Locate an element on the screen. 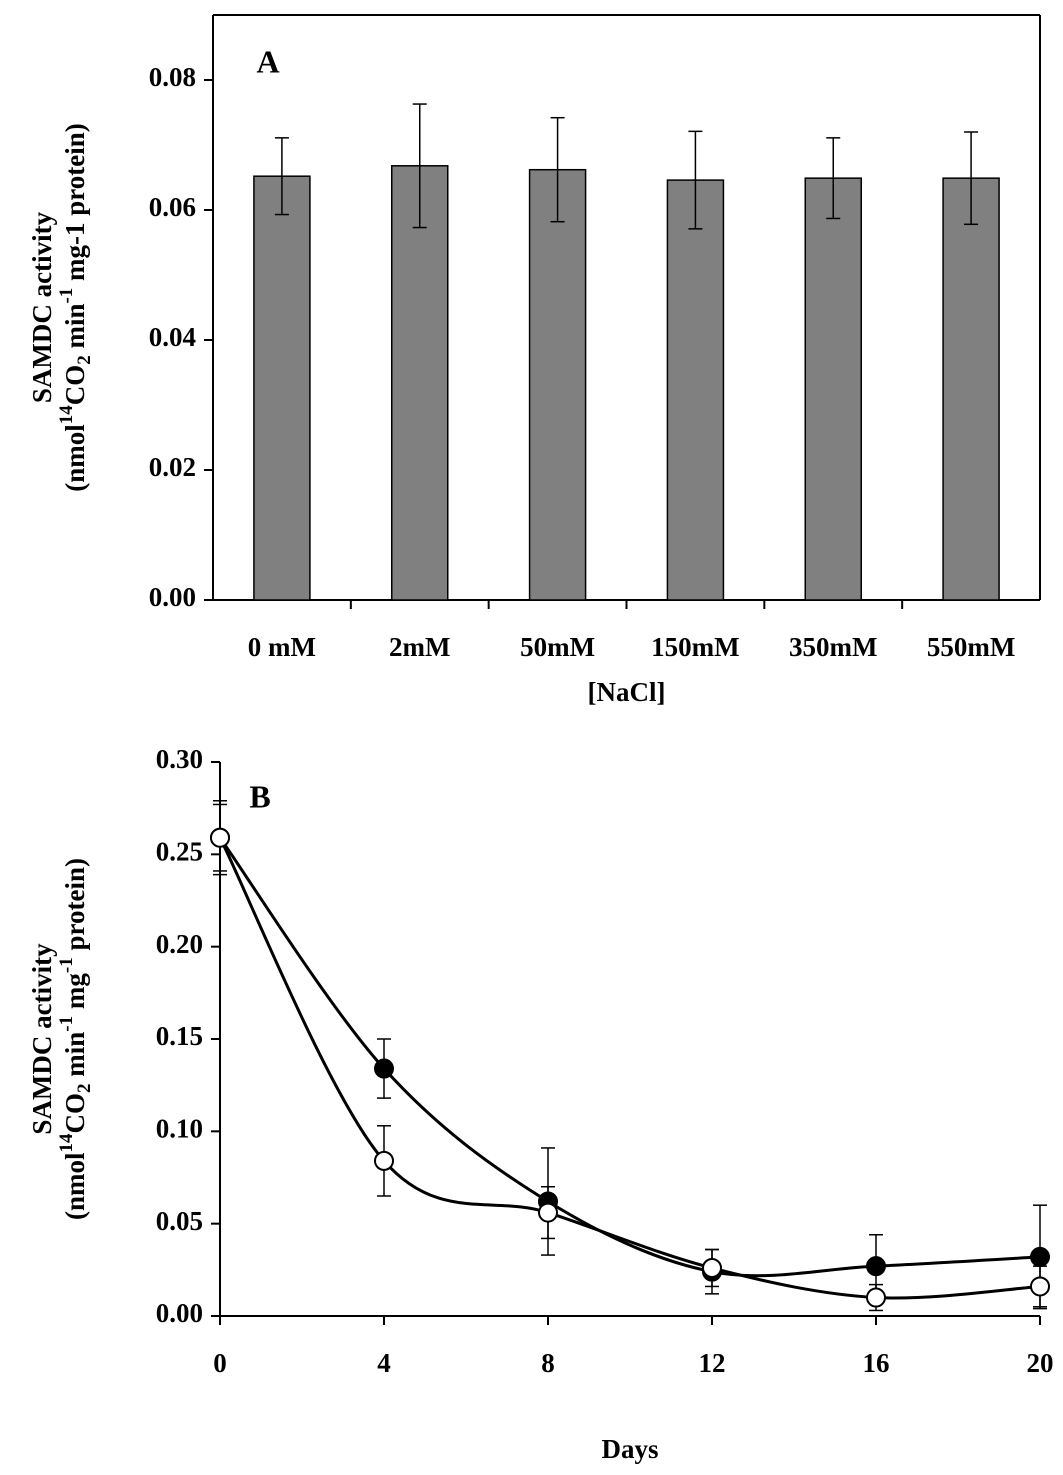 This screenshot has width=1063, height=1475. x-tick-label: 550mM is located at coordinates (971, 647).